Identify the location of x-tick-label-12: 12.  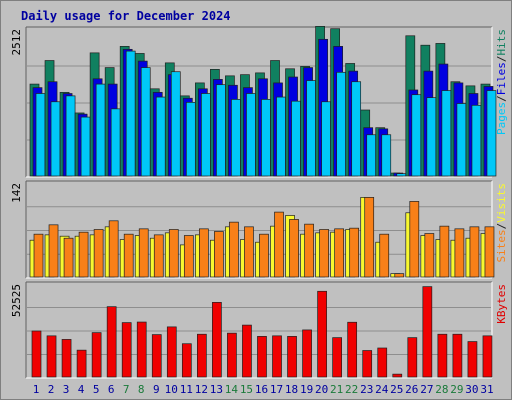
(201, 389).